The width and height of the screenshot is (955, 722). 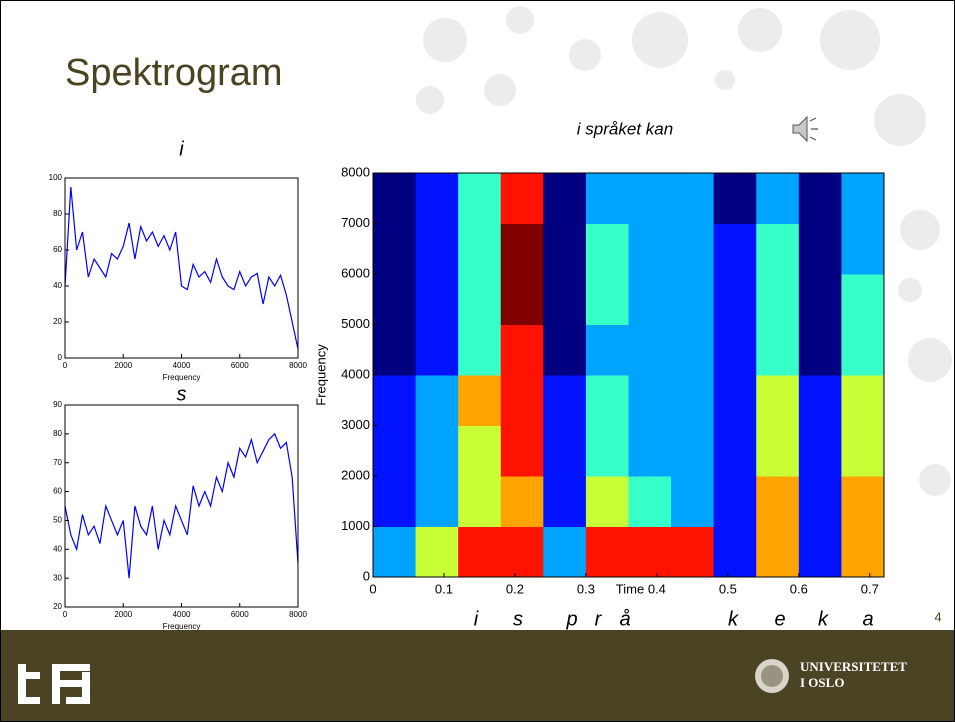 What do you see at coordinates (853, 666) in the screenshot?
I see `university-name: UNIVERSITETET` at bounding box center [853, 666].